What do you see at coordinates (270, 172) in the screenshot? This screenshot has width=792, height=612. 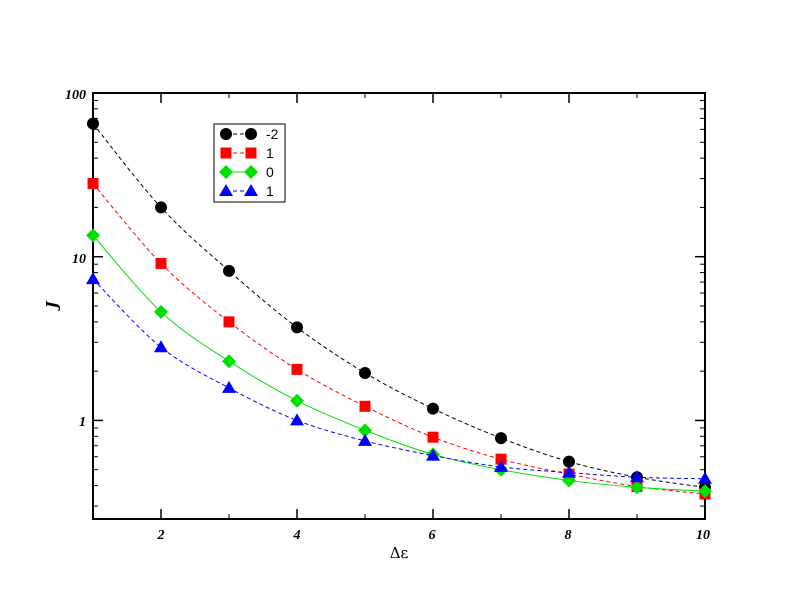 I see `legend-label: 0` at bounding box center [270, 172].